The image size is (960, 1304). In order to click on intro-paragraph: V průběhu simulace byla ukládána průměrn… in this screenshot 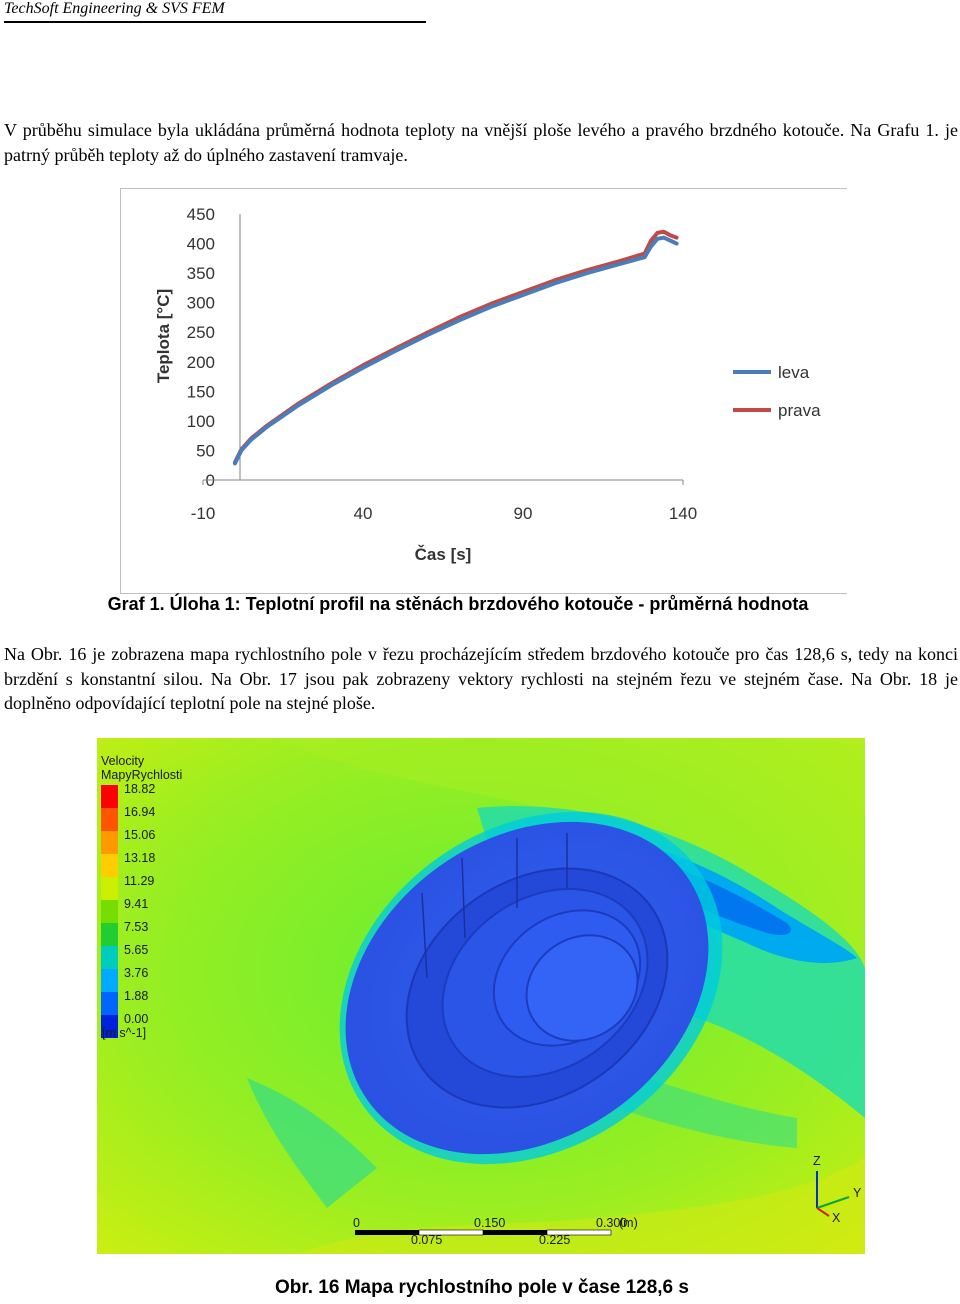, I will do `click(481, 142)`.